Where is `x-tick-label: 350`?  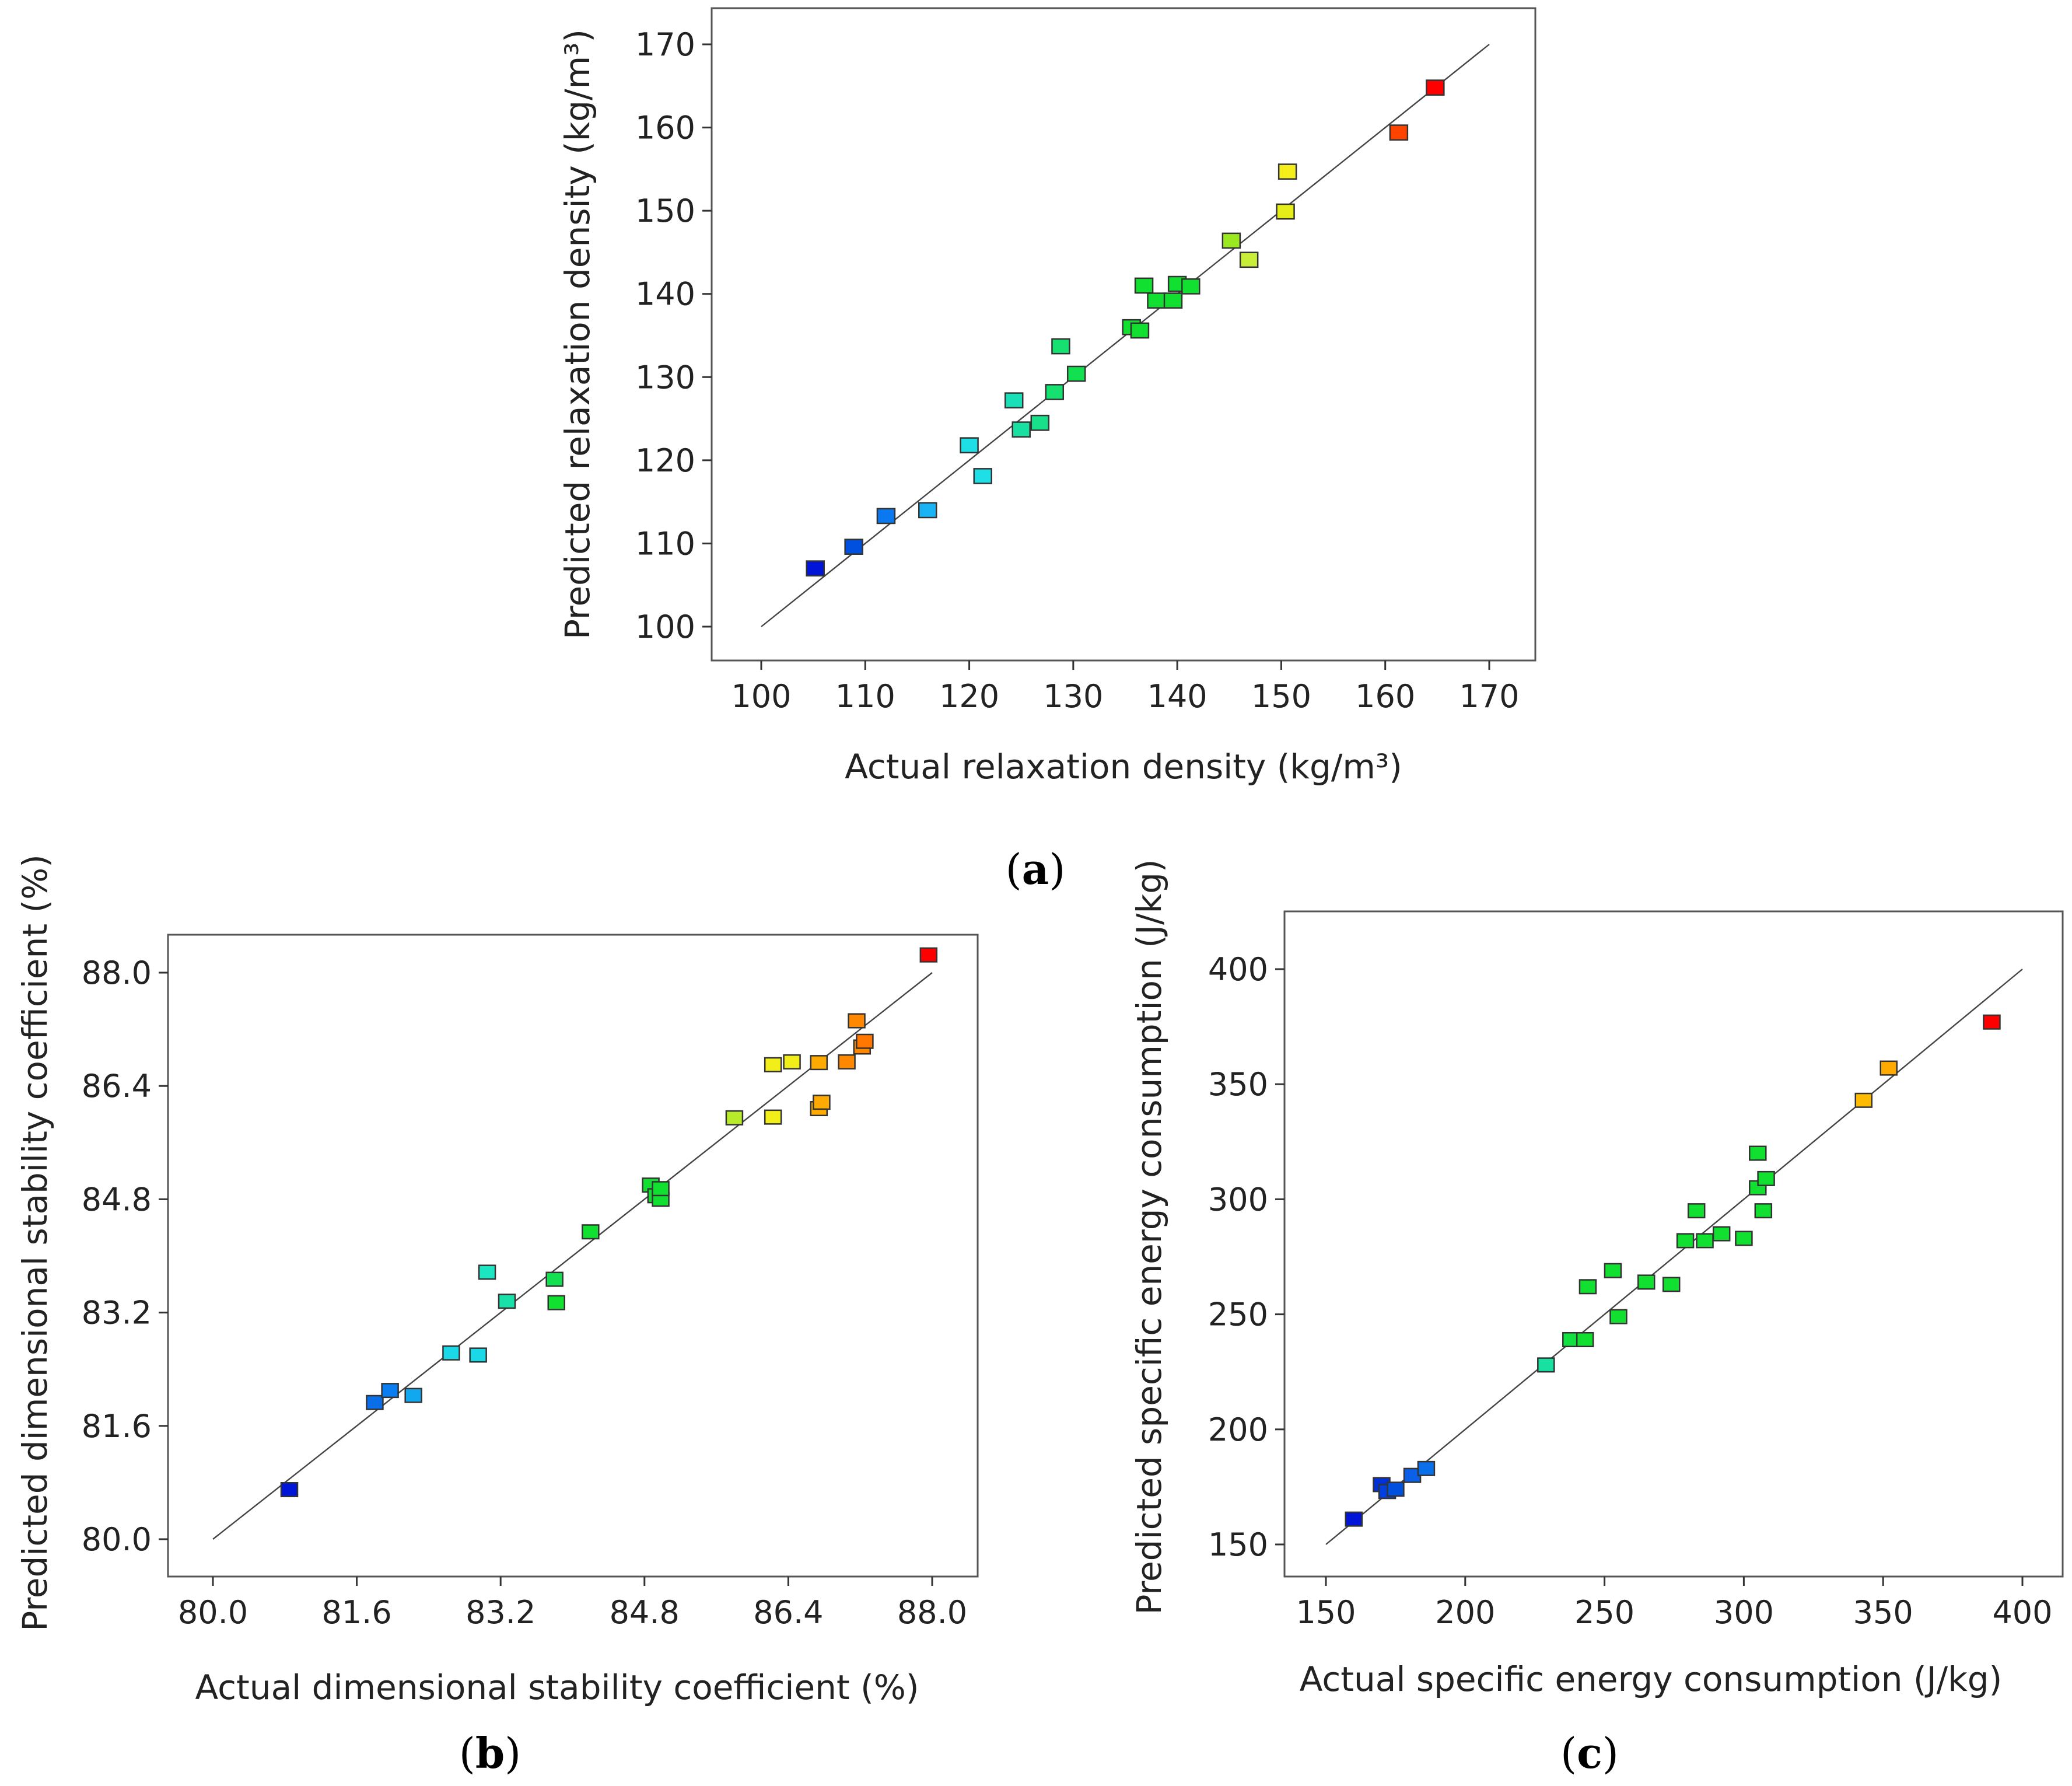 x-tick-label: 350 is located at coordinates (1883, 1613).